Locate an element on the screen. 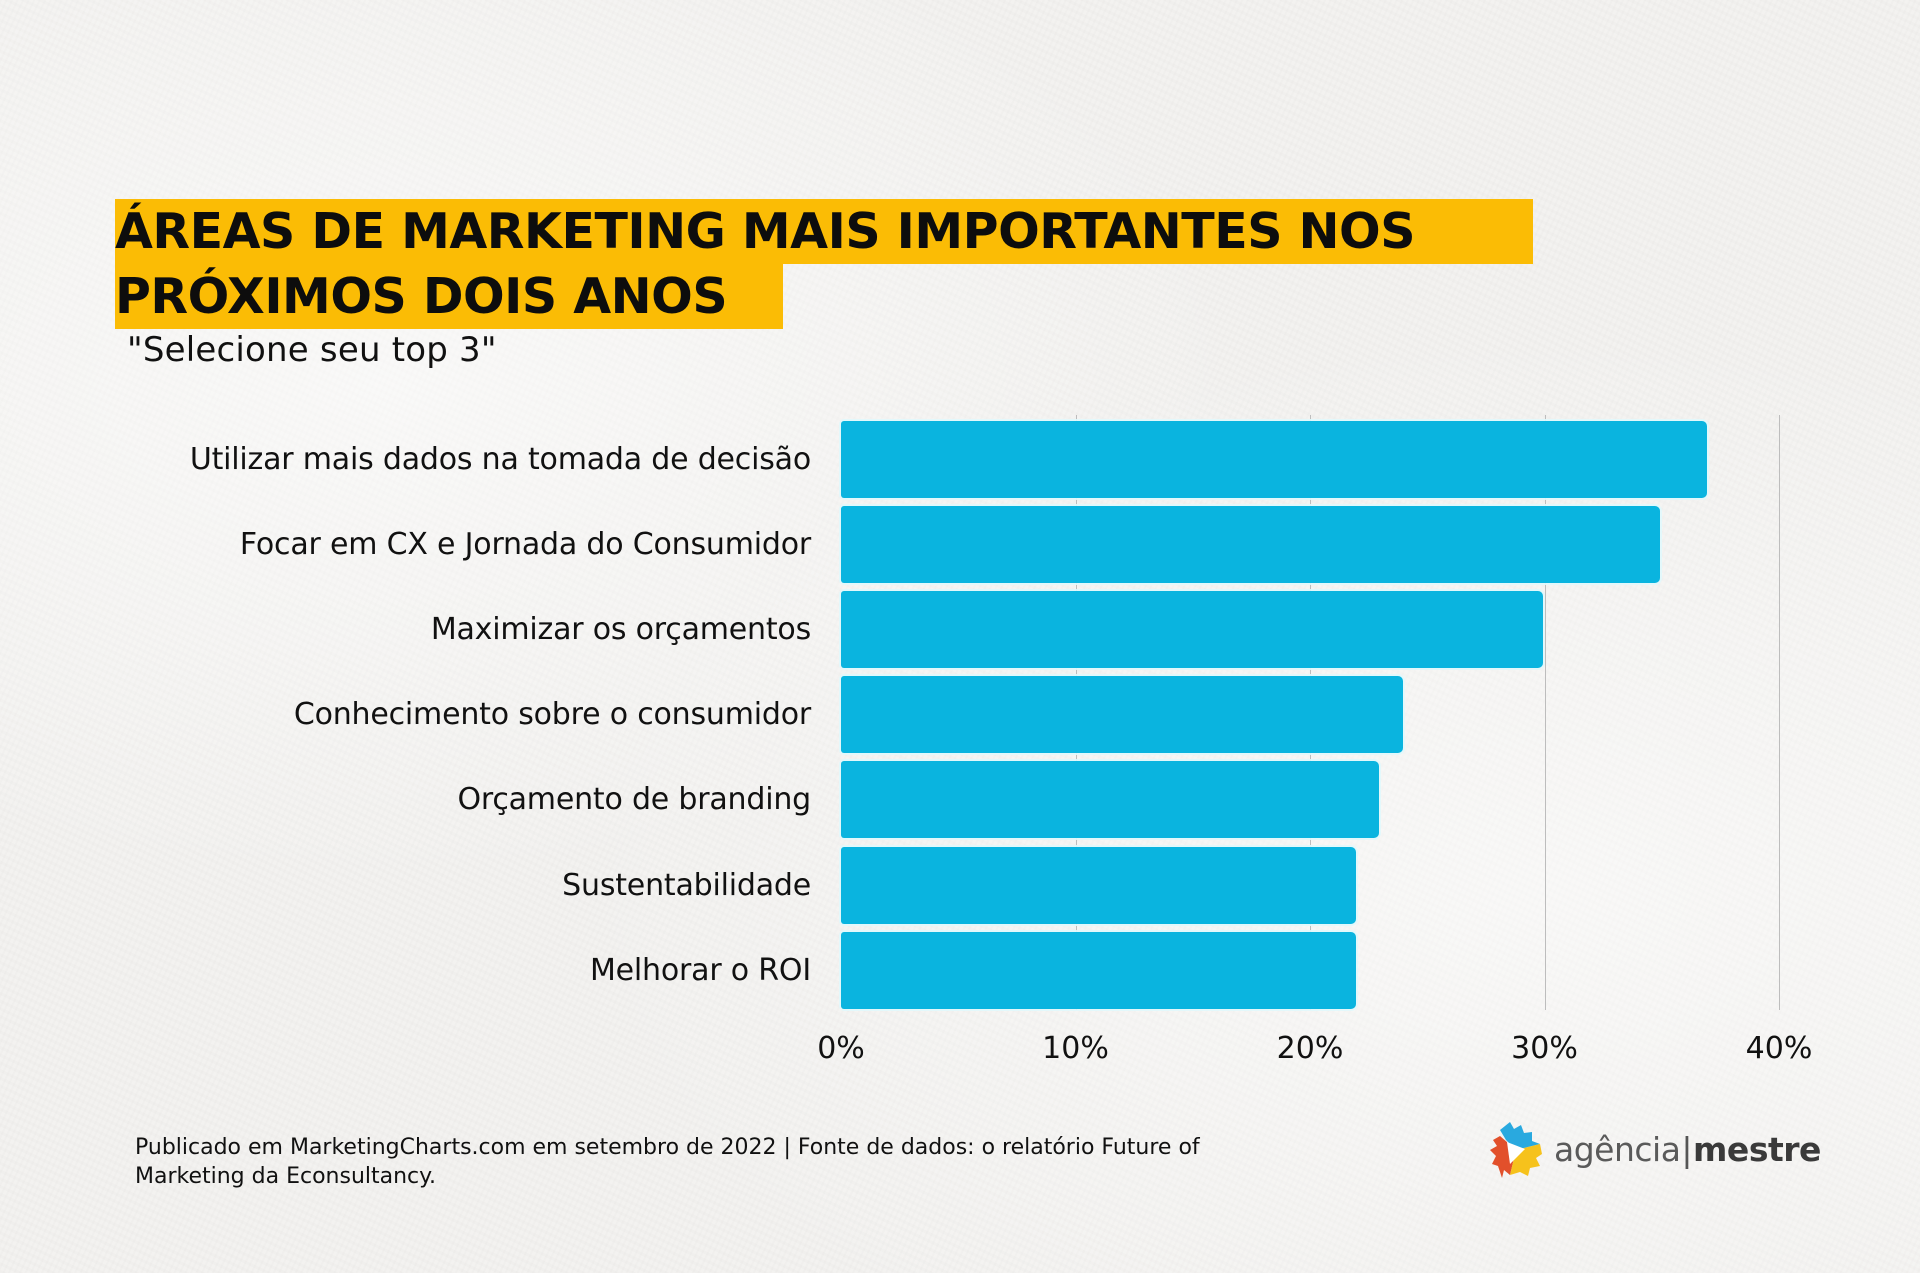  agencia-mestre-logo-icon is located at coordinates (1516, 1150).